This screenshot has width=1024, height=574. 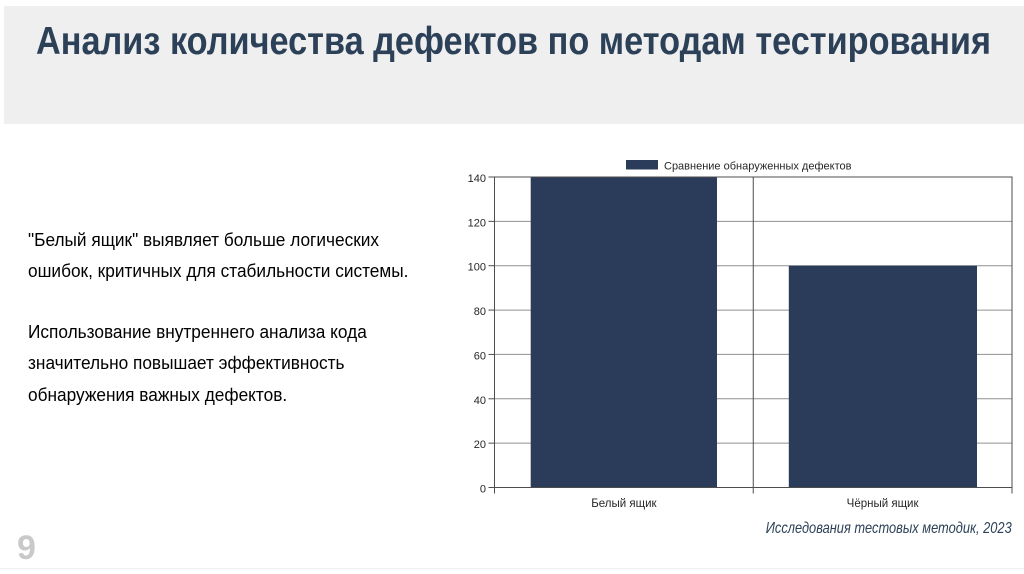 I want to click on svg-text: 140, so click(x=477, y=179).